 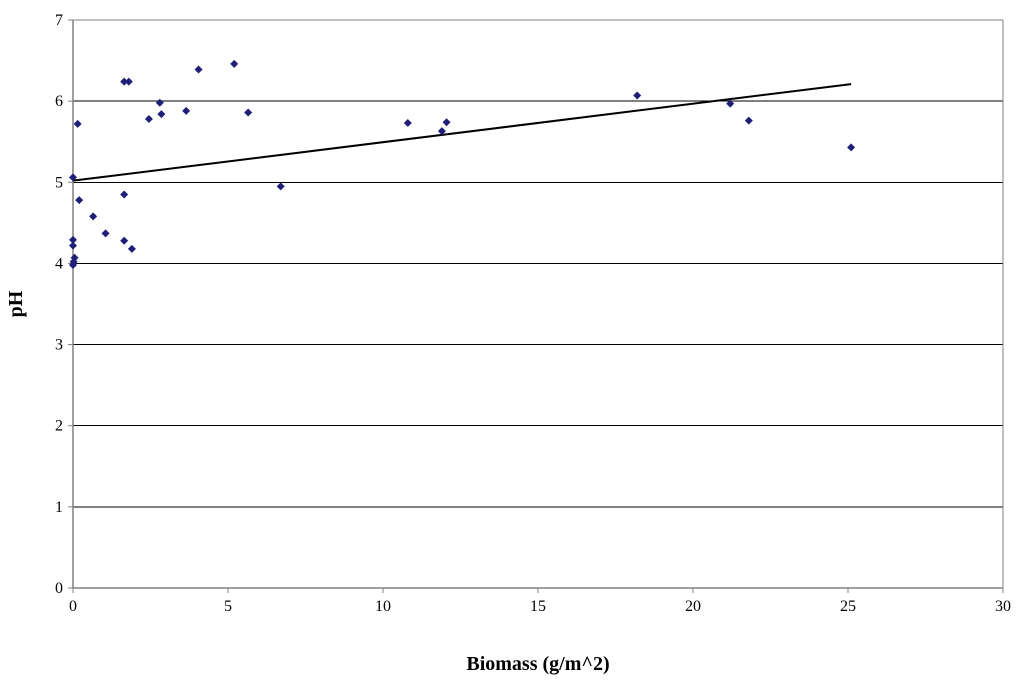 I want to click on y-tick-label: 4, so click(x=59, y=263).